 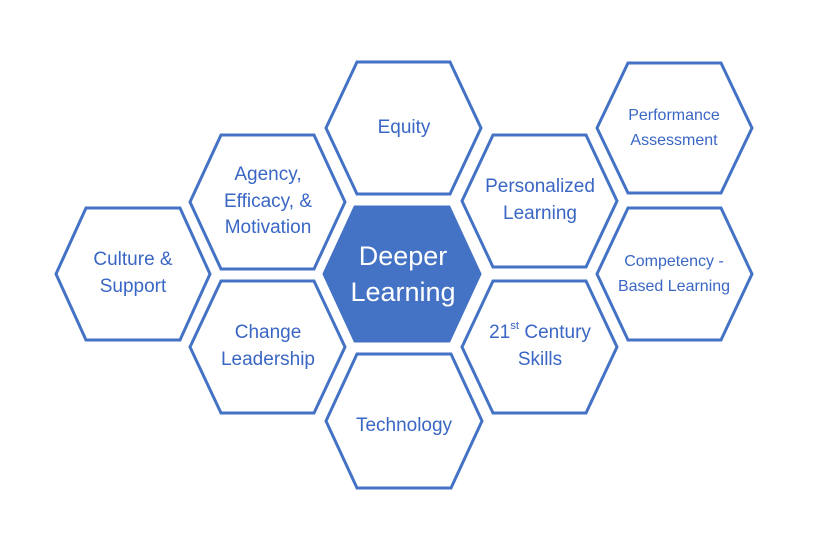 What do you see at coordinates (540, 213) in the screenshot?
I see `personalized-line-2: Learning` at bounding box center [540, 213].